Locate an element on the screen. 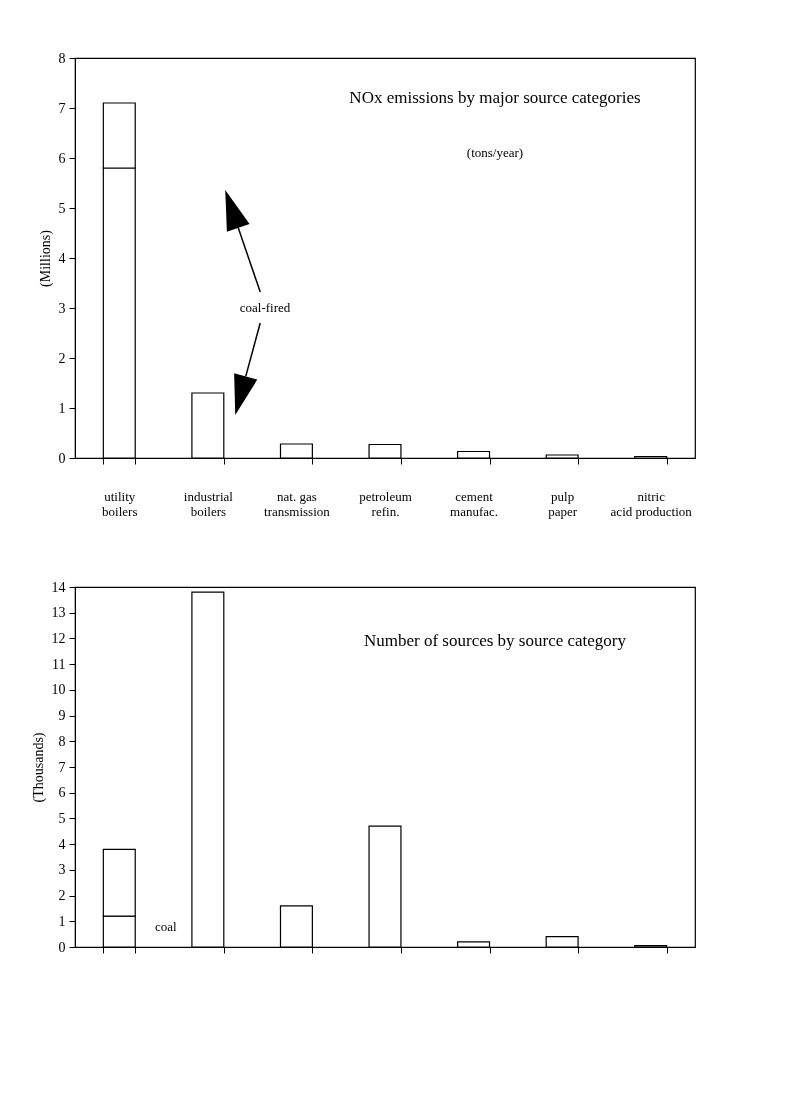  x-tick-label: nat. gas transmission is located at coordinates (297, 503).